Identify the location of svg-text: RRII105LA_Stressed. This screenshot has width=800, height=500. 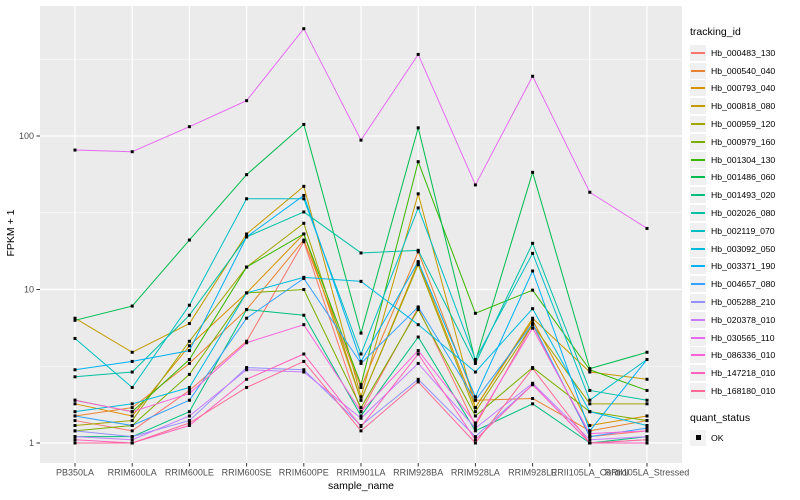
(647, 473).